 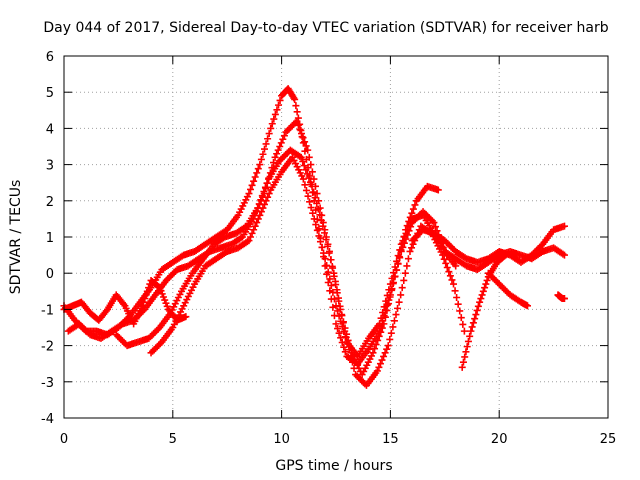 What do you see at coordinates (50, 238) in the screenshot?
I see `y-tick-label: 1` at bounding box center [50, 238].